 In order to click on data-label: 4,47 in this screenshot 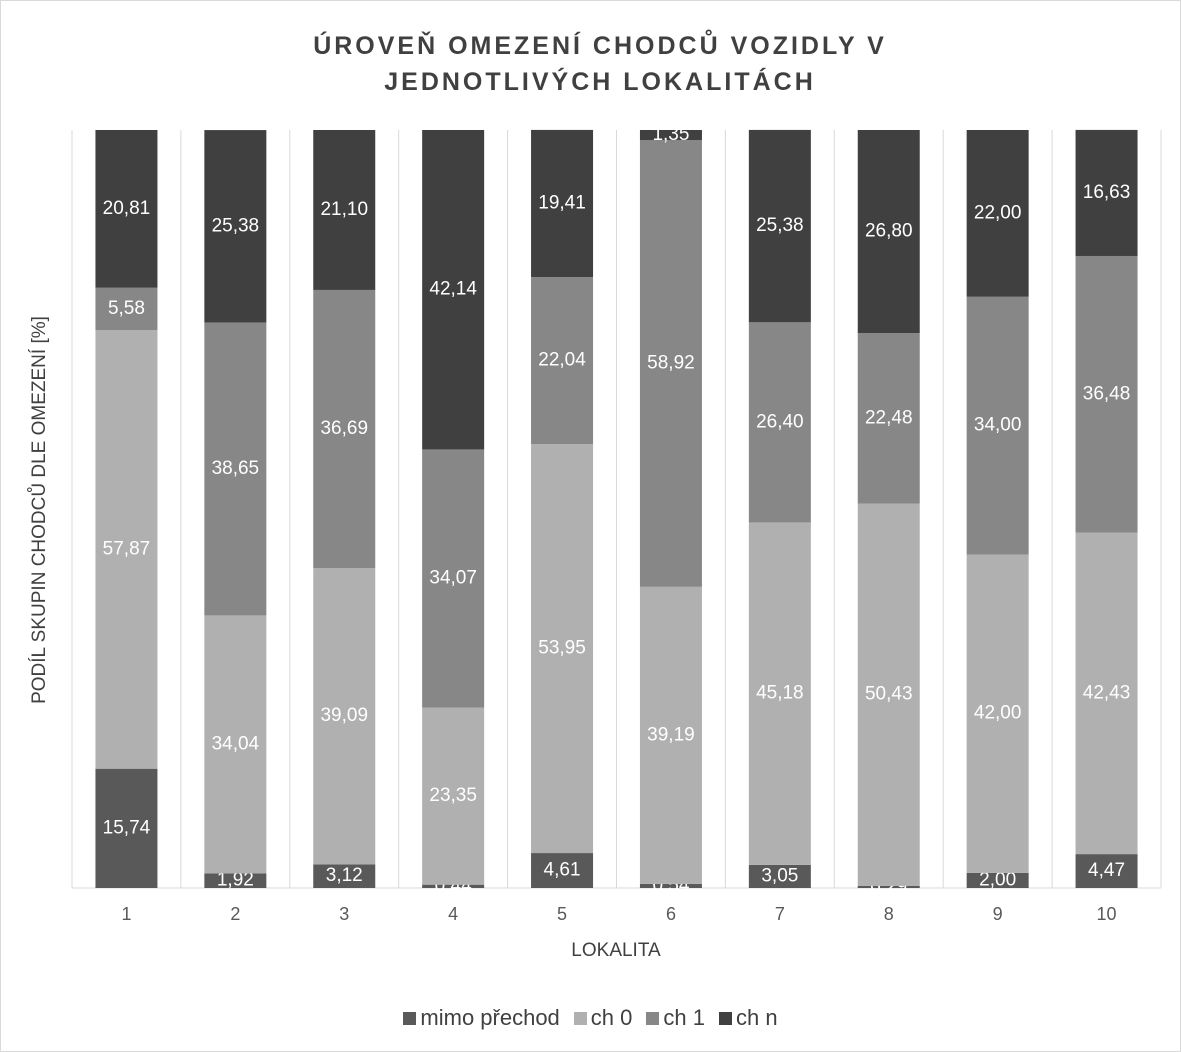, I will do `click(1106, 870)`.